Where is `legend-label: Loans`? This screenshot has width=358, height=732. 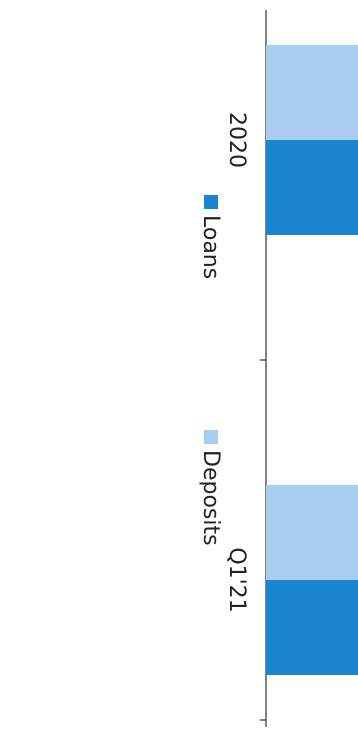 legend-label: Loans is located at coordinates (210, 247).